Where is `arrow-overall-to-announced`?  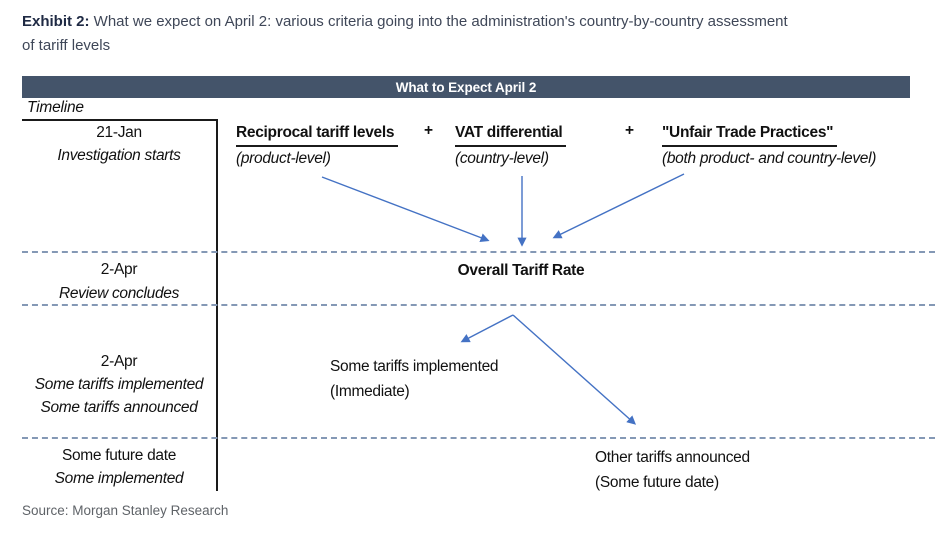 arrow-overall-to-announced is located at coordinates (574, 369).